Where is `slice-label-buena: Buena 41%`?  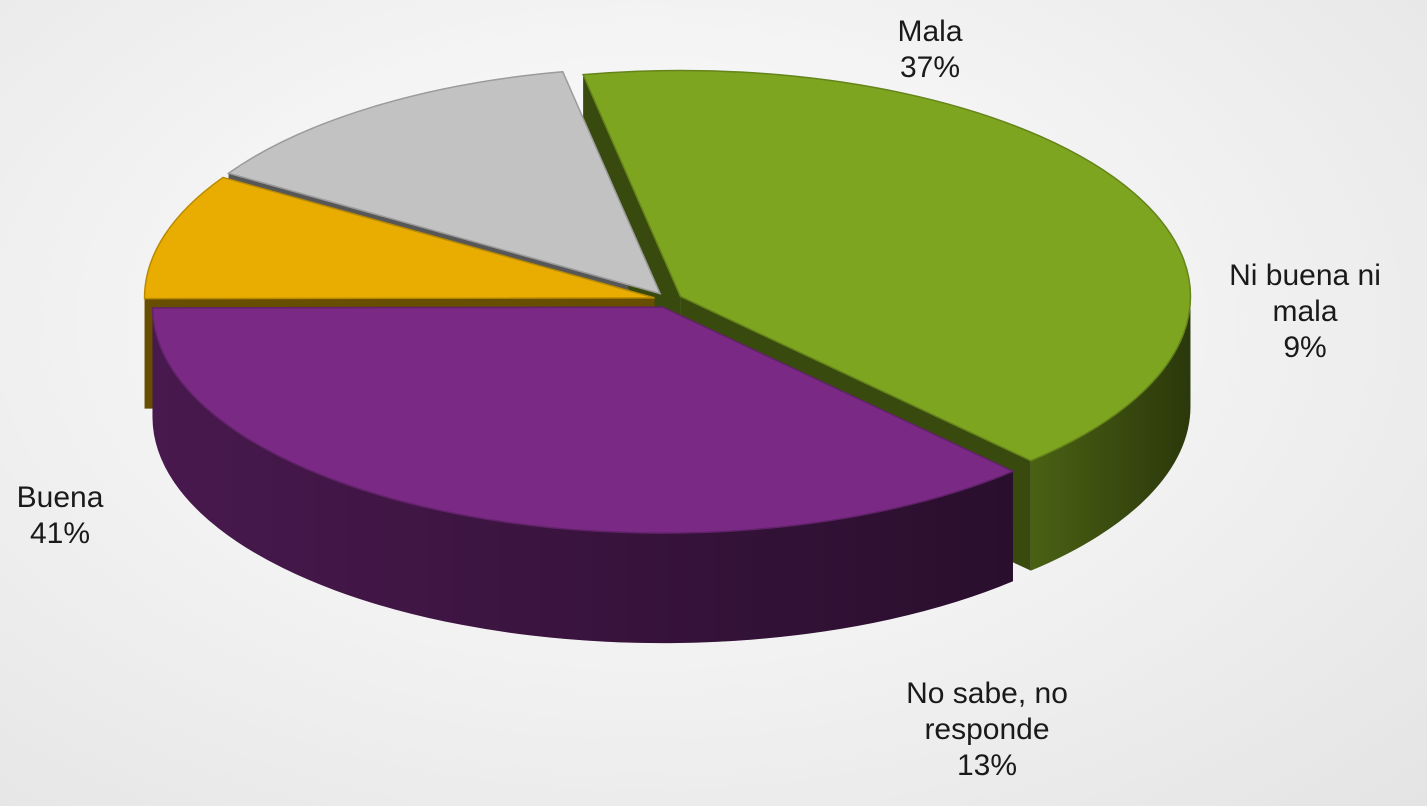 slice-label-buena: Buena 41% is located at coordinates (60, 516).